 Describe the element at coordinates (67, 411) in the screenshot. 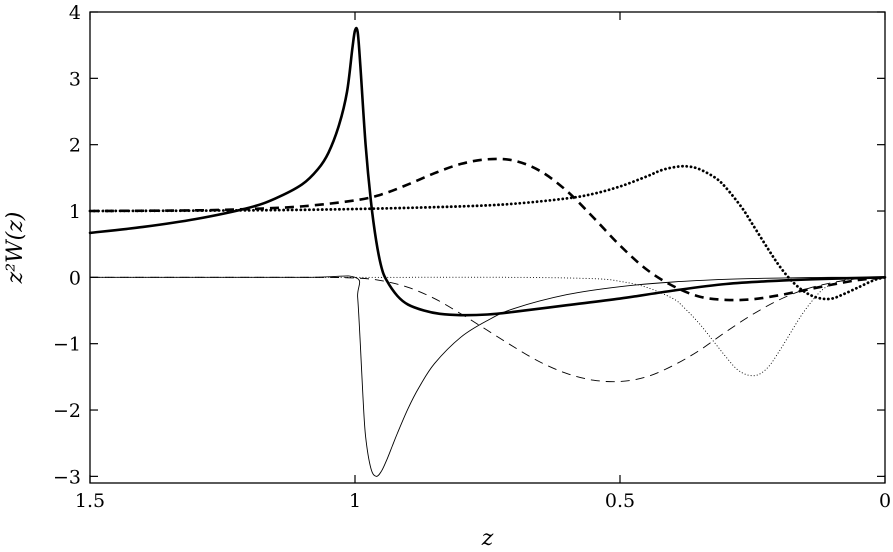

I see `y-tick-label: −2` at that location.